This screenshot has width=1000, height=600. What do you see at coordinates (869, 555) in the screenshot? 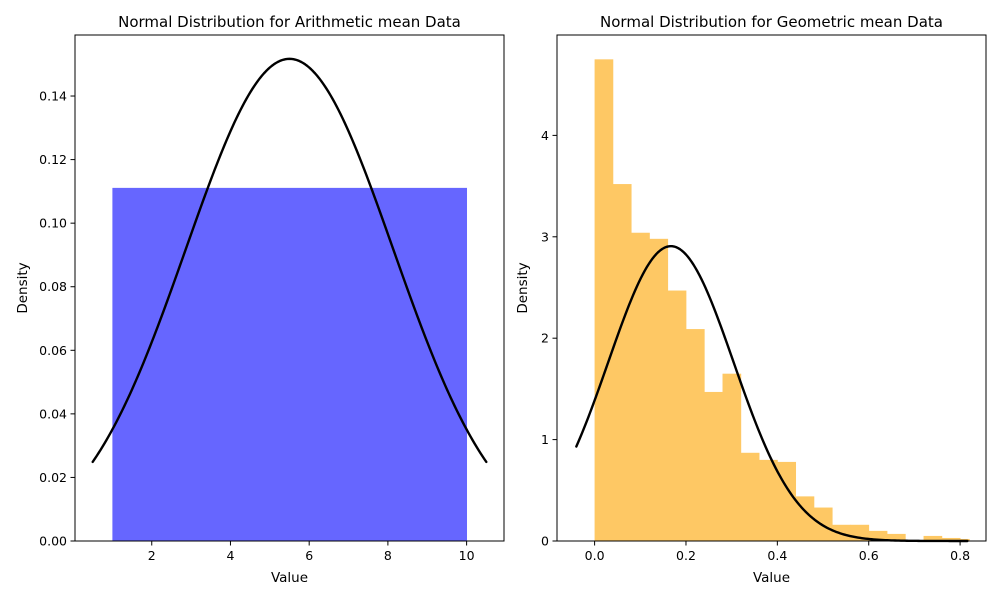
I see `x-tick-label: 0.6` at bounding box center [869, 555].